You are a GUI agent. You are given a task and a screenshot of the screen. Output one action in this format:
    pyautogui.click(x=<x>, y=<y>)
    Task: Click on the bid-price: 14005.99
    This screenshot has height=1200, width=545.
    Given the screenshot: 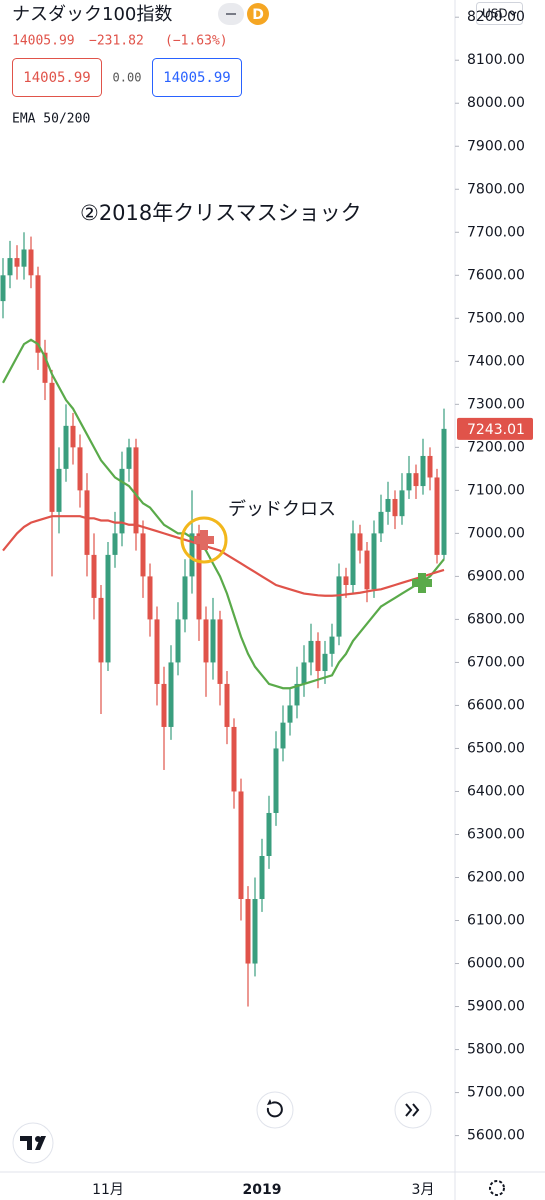 What is the action you would take?
    pyautogui.click(x=56, y=78)
    